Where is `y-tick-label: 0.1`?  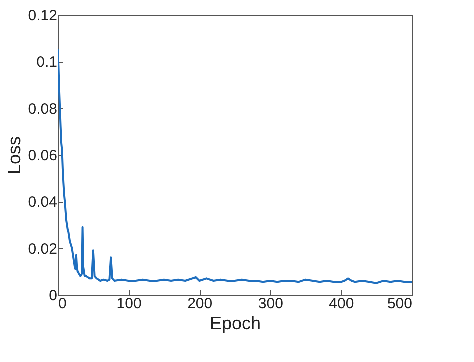 y-tick-label: 0.1 is located at coordinates (47, 63).